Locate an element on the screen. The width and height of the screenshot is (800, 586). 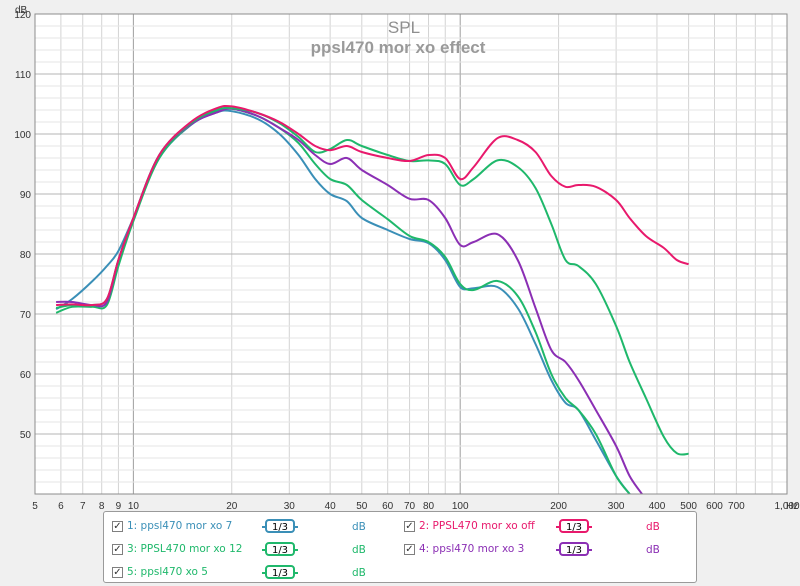
x-tick-label: 400 is located at coordinates (657, 505).